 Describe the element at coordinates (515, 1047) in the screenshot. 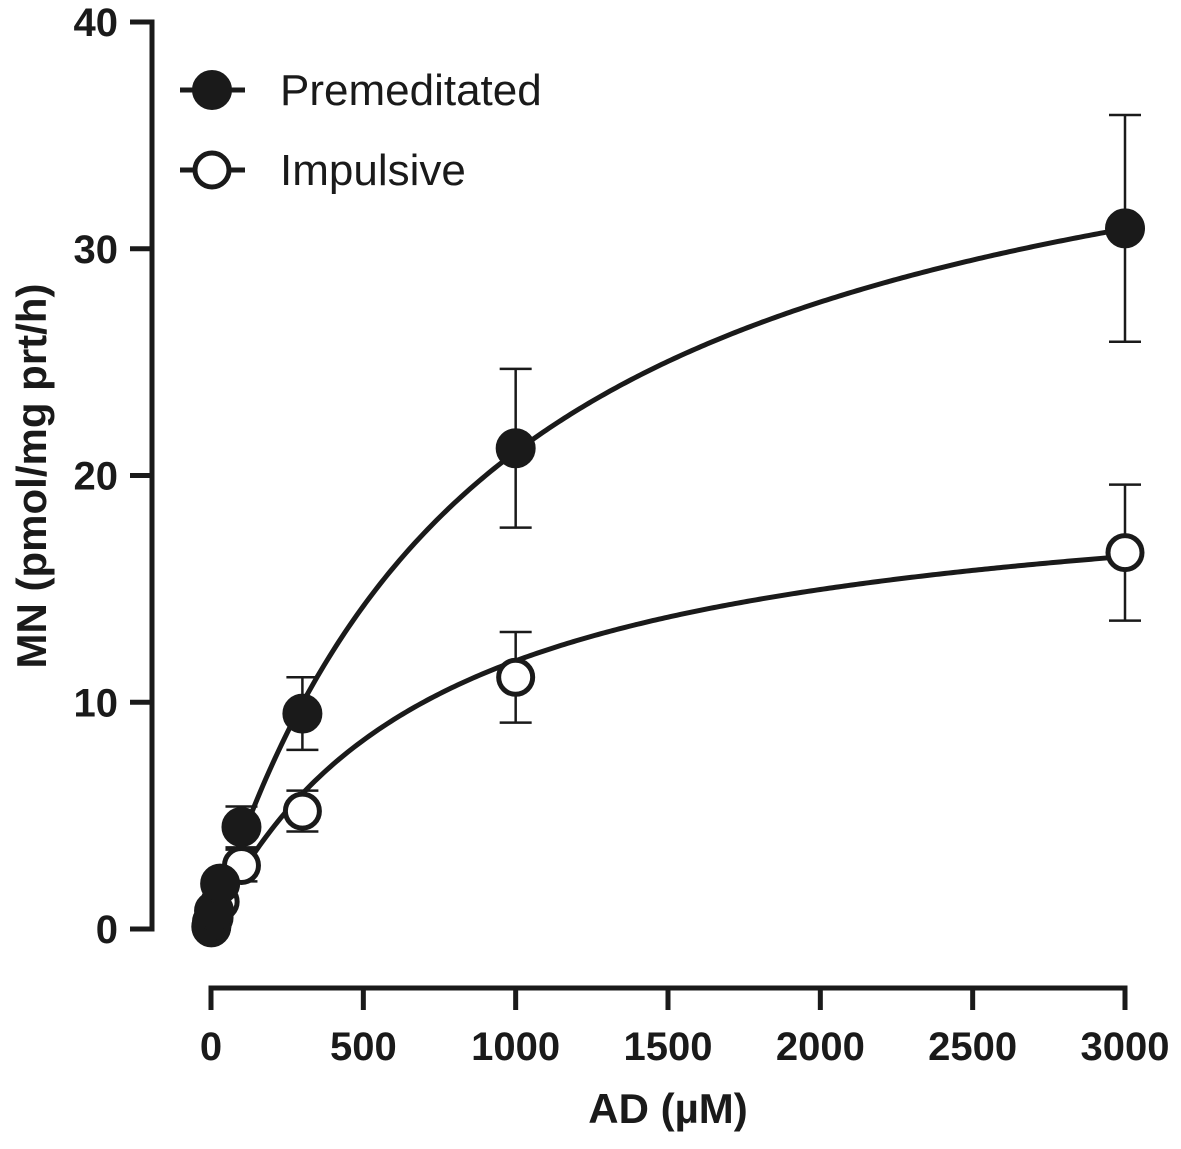

I see `x-tick-label-2: 1000` at that location.